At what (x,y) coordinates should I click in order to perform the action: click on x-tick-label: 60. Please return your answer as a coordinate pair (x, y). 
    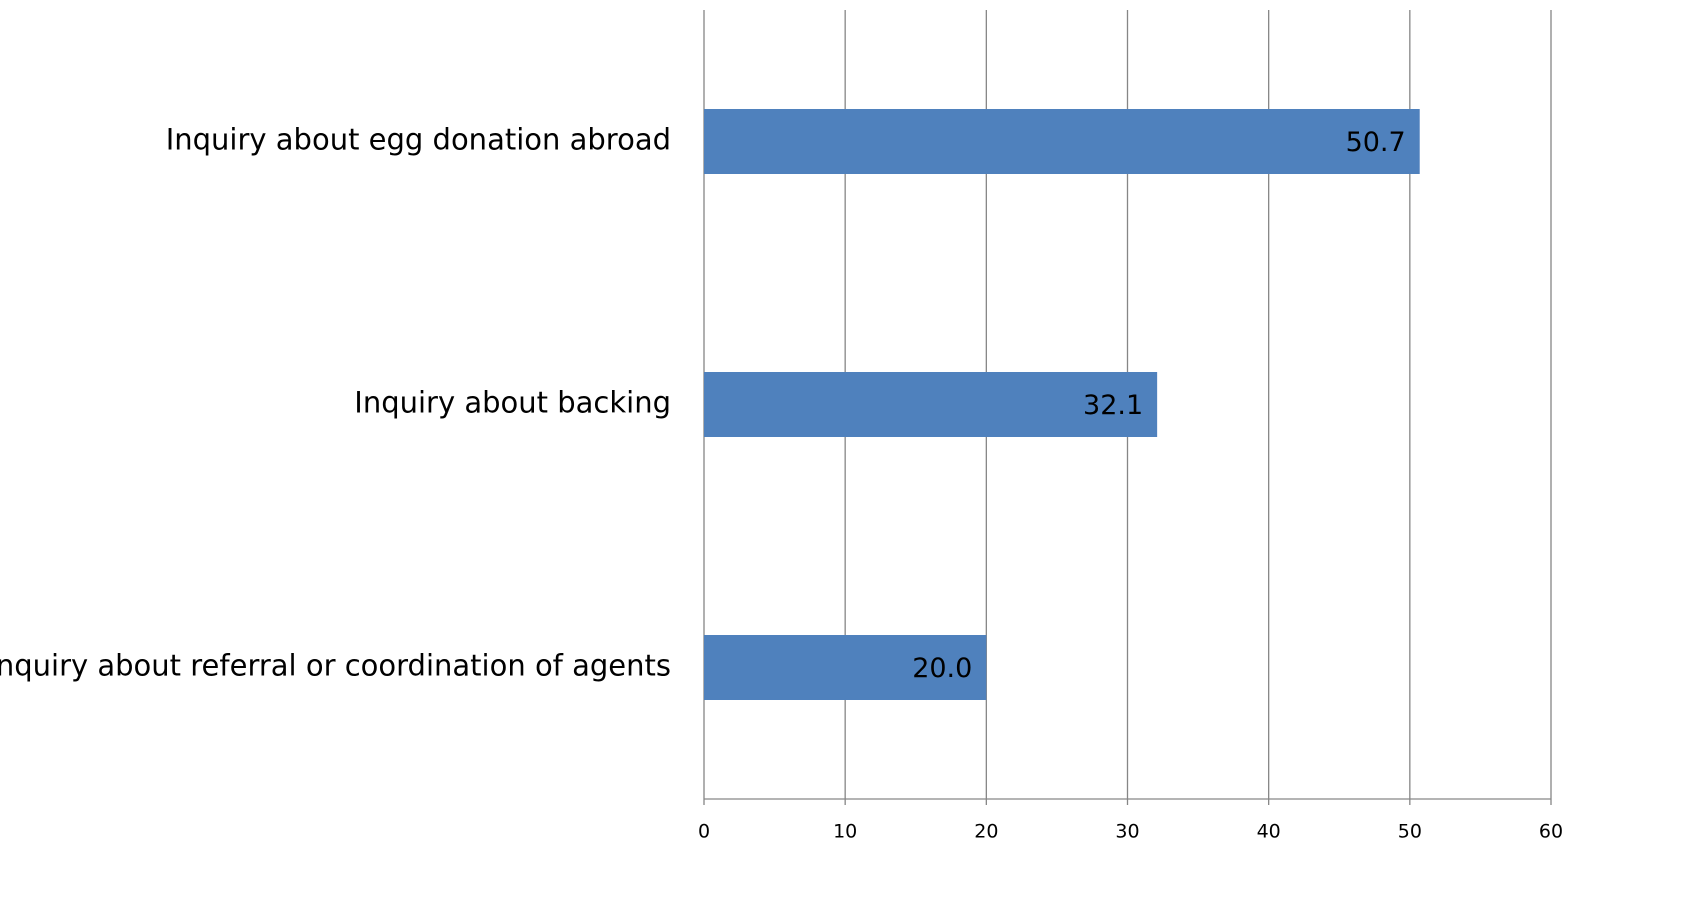
    Looking at the image, I should click on (1551, 832).